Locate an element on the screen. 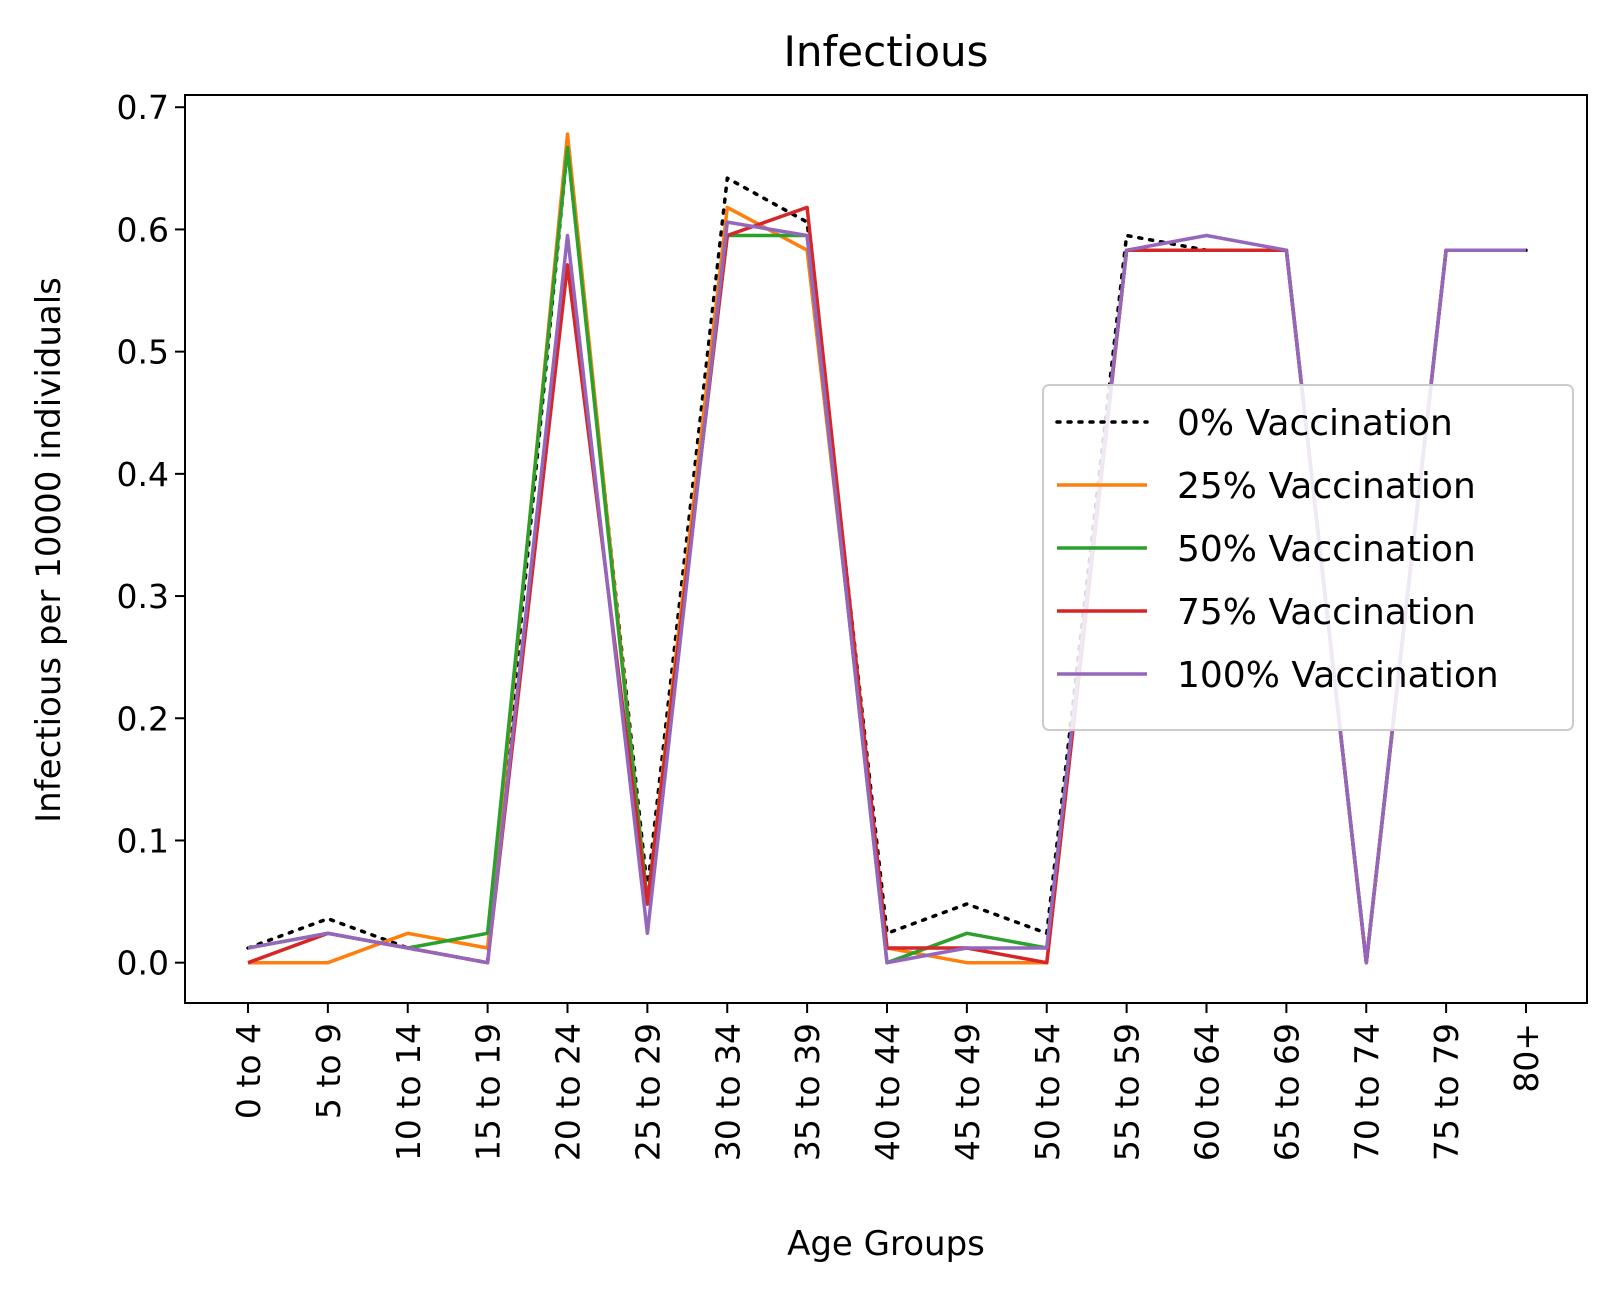 This screenshot has height=1291, width=1609. x-tick-label: 45 to 49 is located at coordinates (967, 1092).